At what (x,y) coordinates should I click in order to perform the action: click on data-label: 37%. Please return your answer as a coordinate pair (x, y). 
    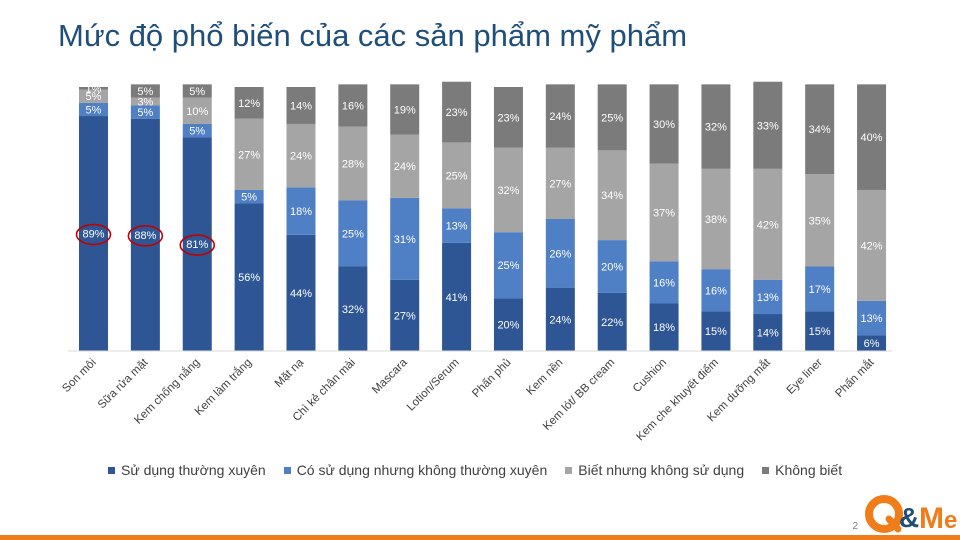
    Looking at the image, I should click on (664, 213).